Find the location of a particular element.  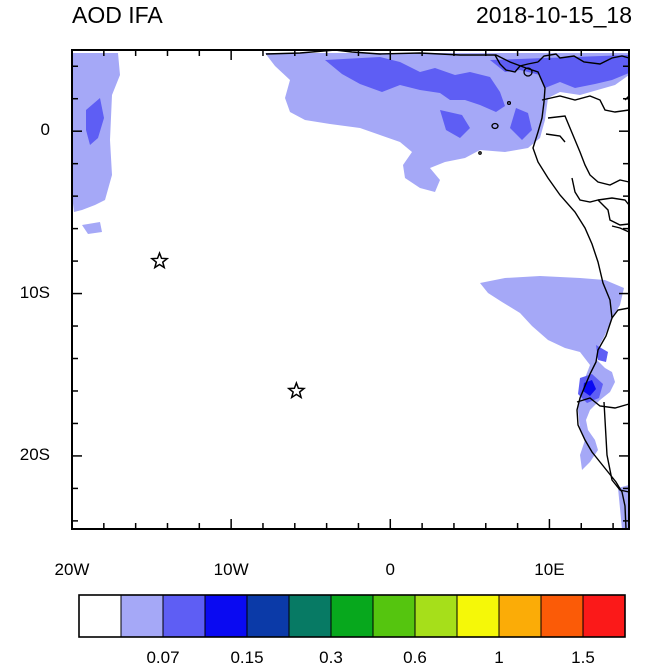

colorbar-label: 0.15 is located at coordinates (247, 657).